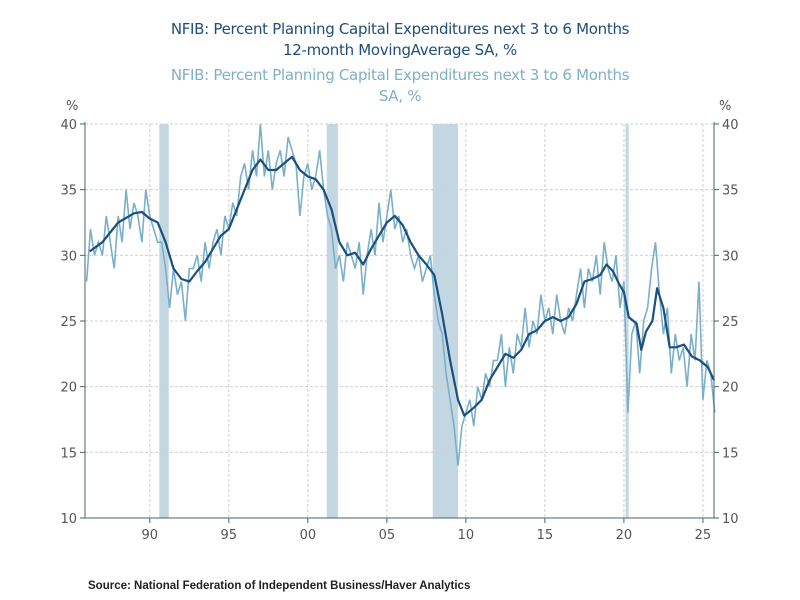  I want to click on x-tick-label: 25, so click(703, 535).